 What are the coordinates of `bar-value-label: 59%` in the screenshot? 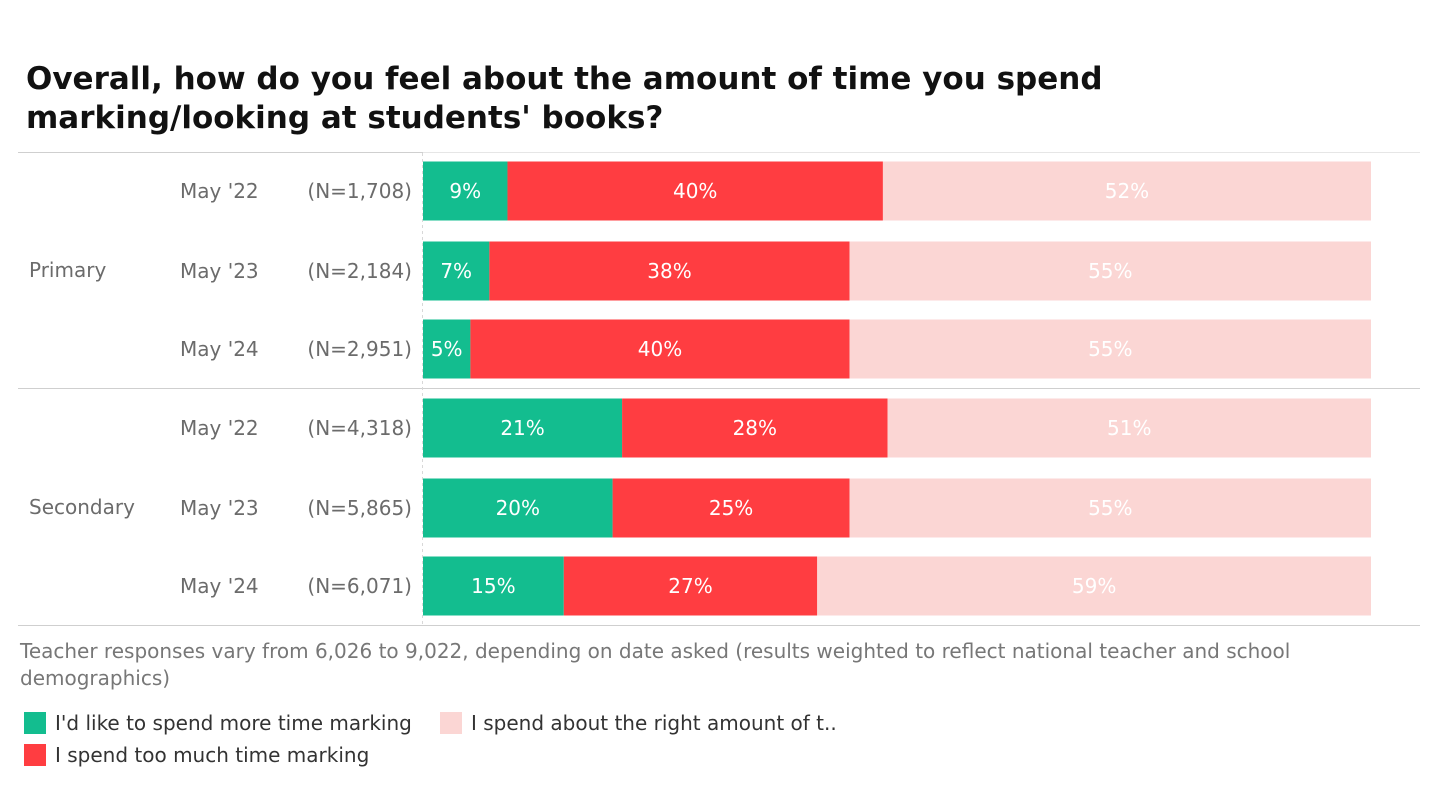 It's located at (1094, 586).